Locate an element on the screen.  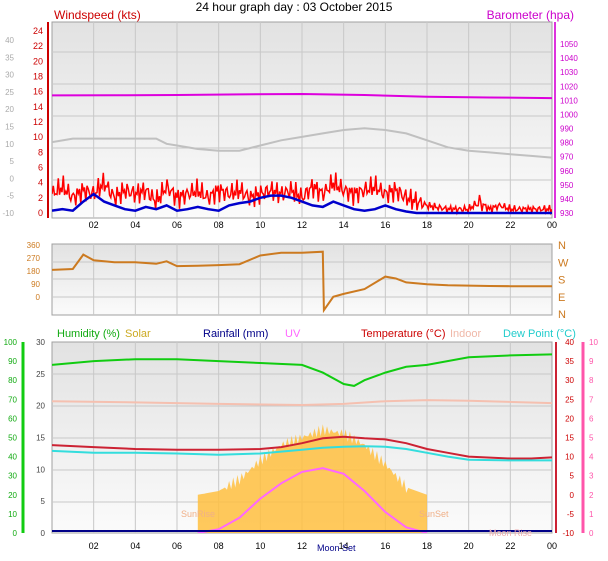
direction-tick-label: 180 is located at coordinates (34, 271).